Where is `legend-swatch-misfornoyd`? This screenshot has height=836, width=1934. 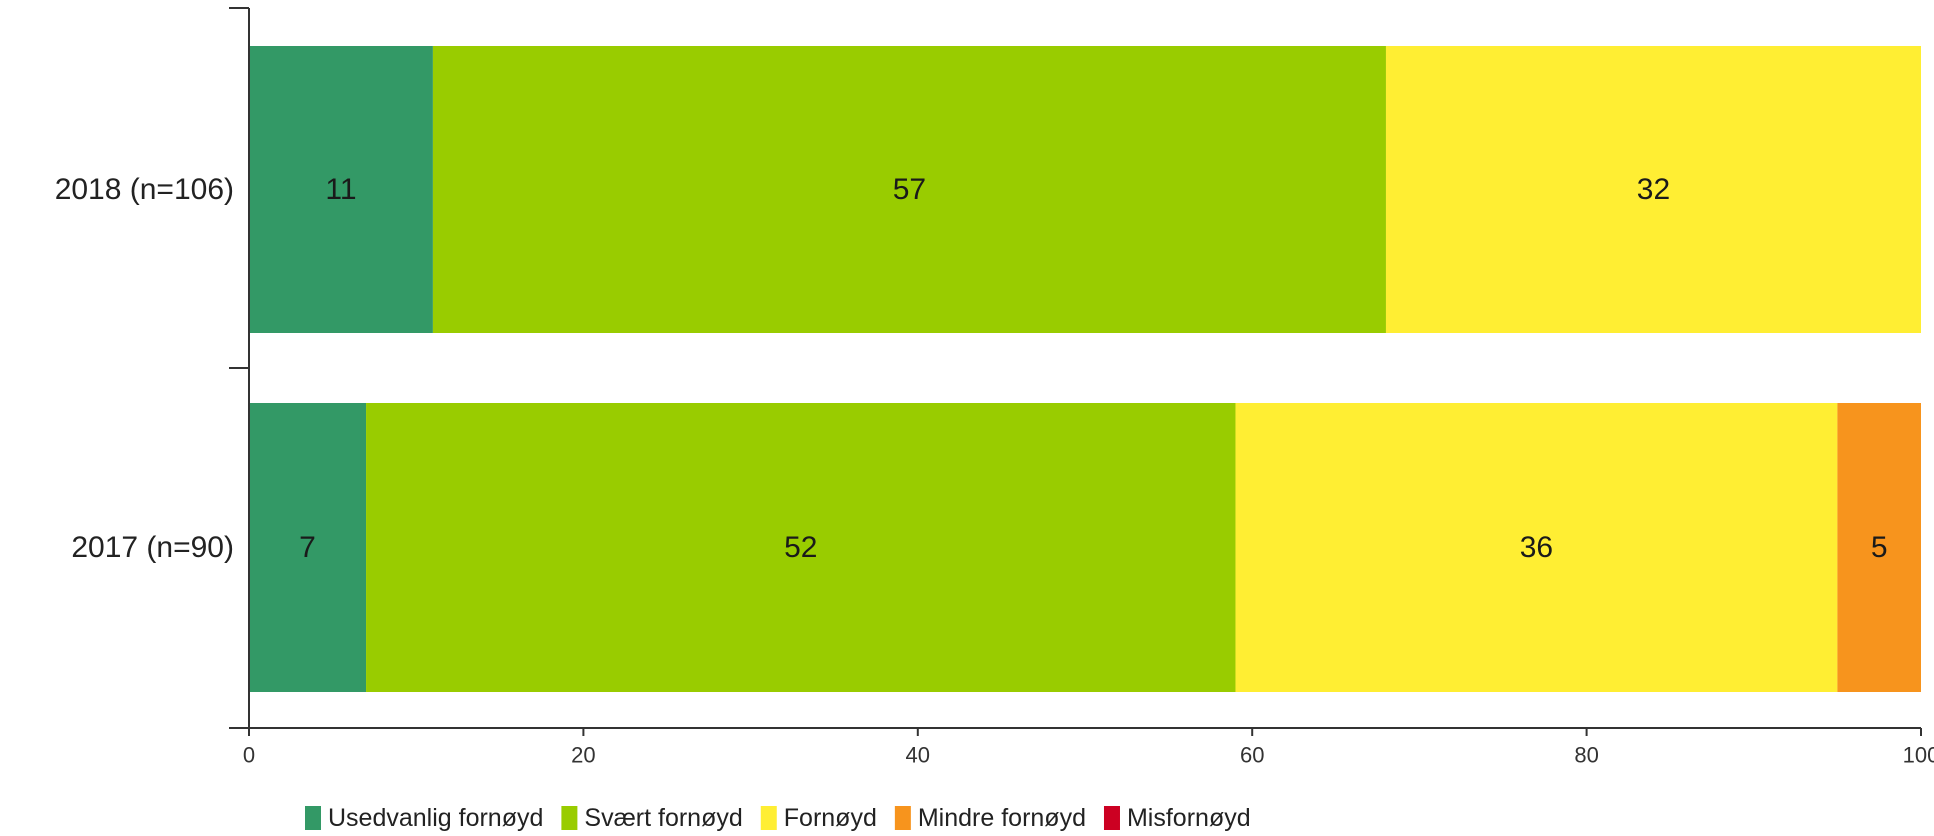 legend-swatch-misfornoyd is located at coordinates (1111, 818).